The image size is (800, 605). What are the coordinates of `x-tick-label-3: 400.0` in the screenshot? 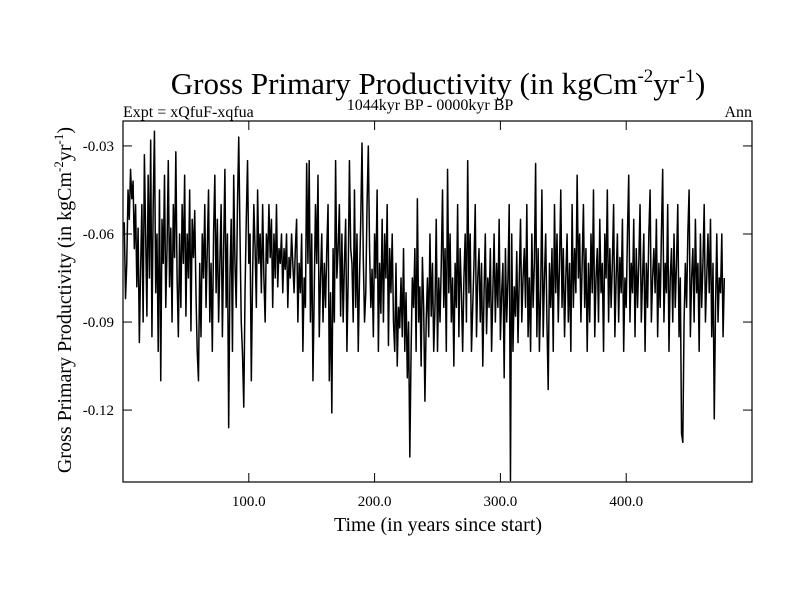 It's located at (626, 502).